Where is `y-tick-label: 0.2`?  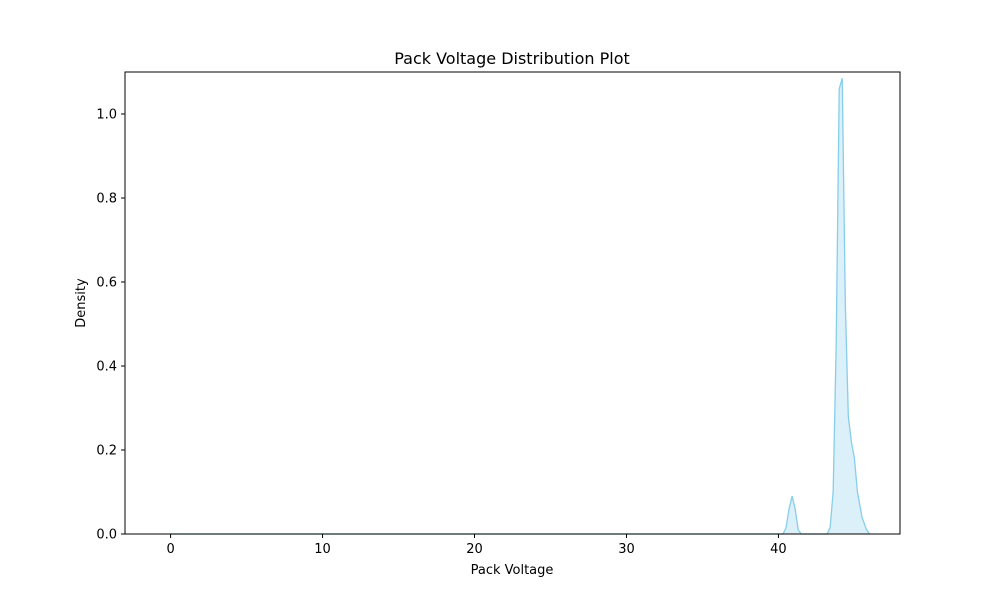
y-tick-label: 0.2 is located at coordinates (106, 451).